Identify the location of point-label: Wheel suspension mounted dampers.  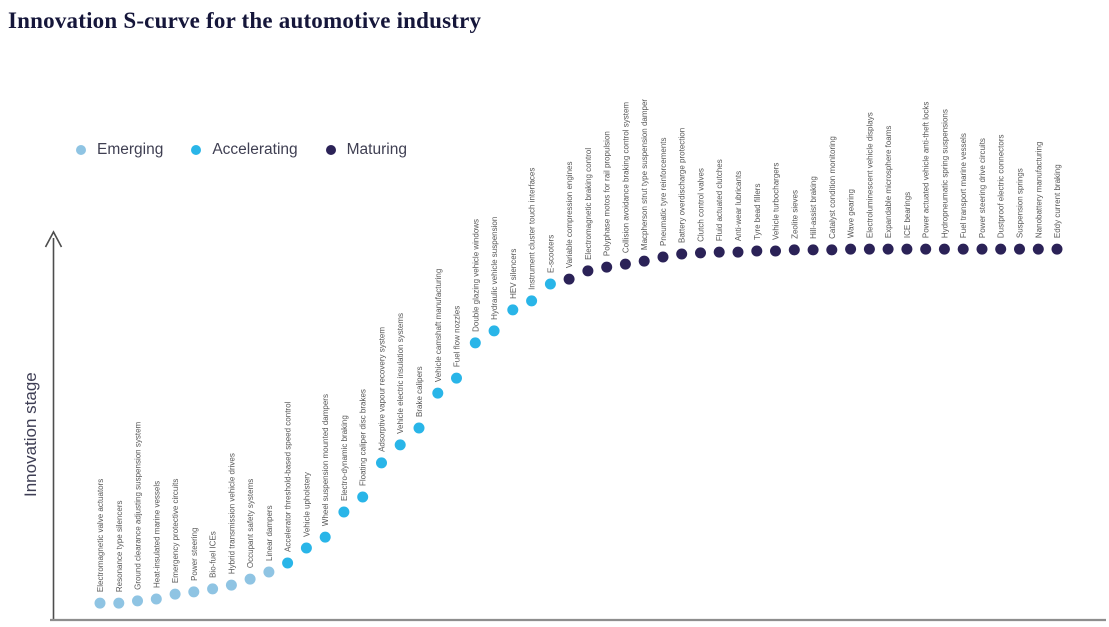
(325, 460).